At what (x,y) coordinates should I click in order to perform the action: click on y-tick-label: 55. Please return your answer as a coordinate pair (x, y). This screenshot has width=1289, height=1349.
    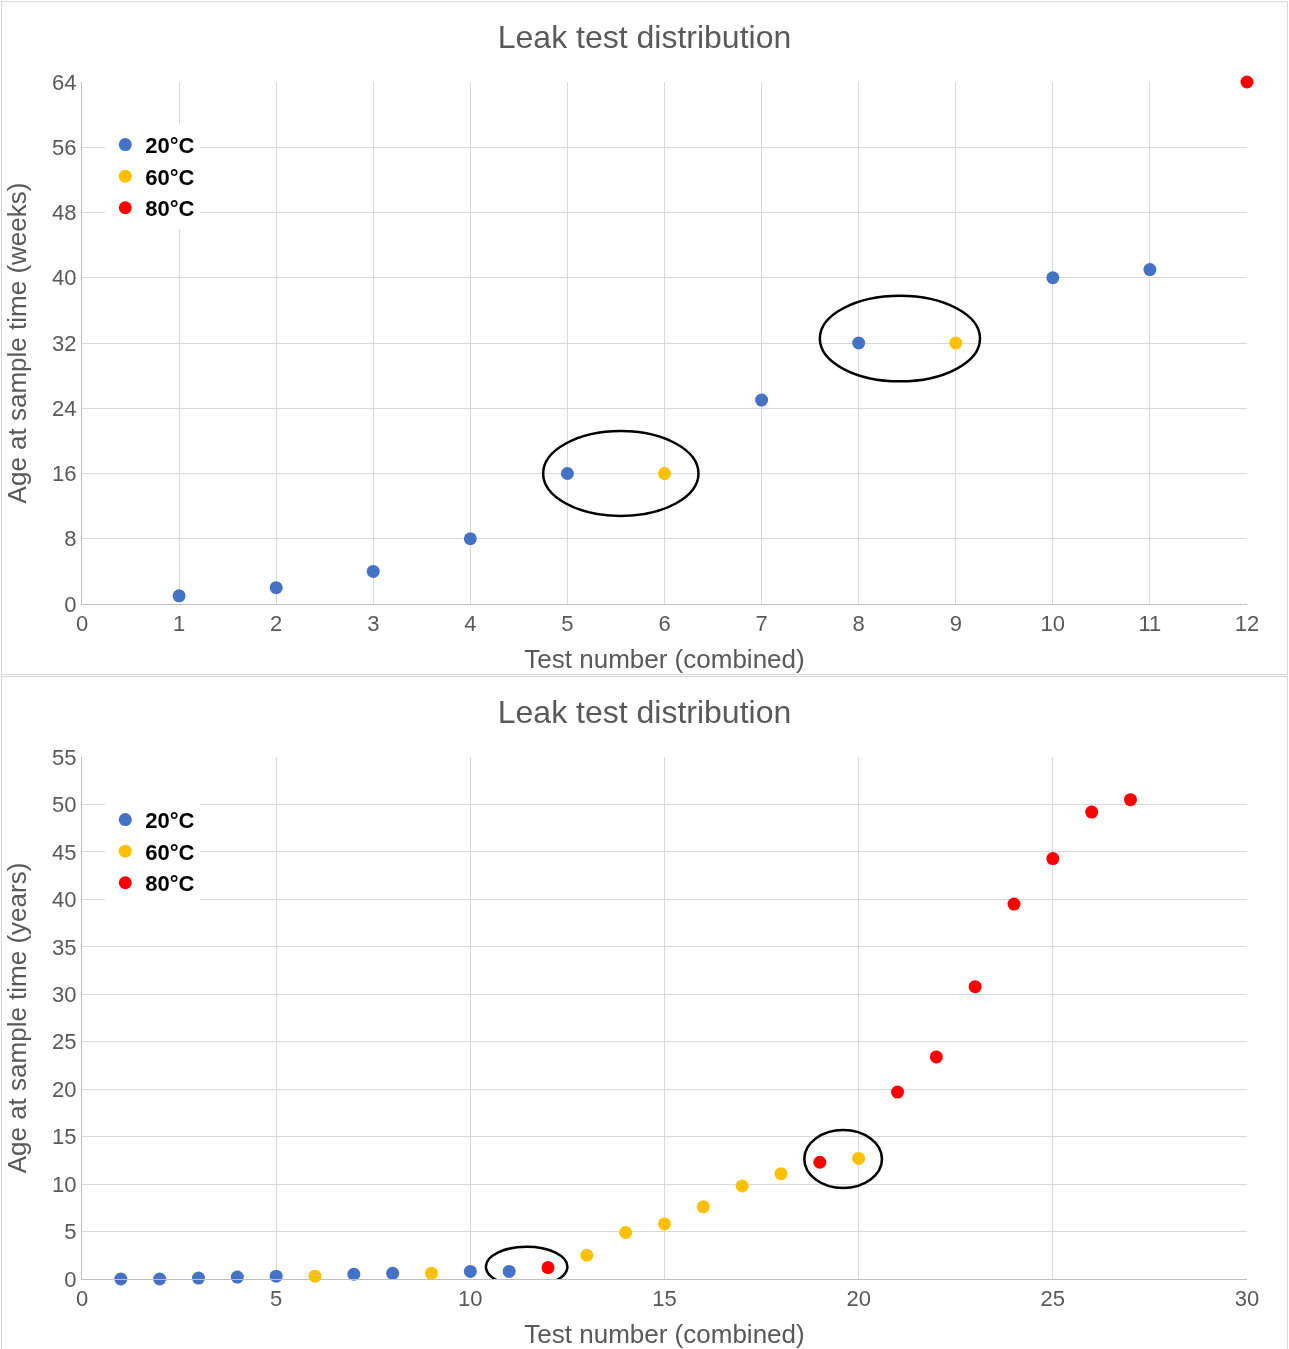
    Looking at the image, I should click on (64, 757).